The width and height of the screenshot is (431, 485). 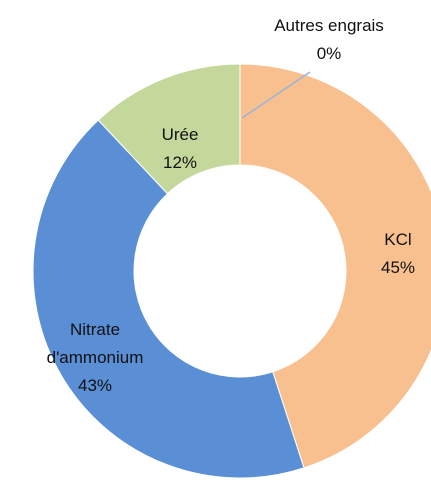 I want to click on leader-line, so click(x=276, y=95).